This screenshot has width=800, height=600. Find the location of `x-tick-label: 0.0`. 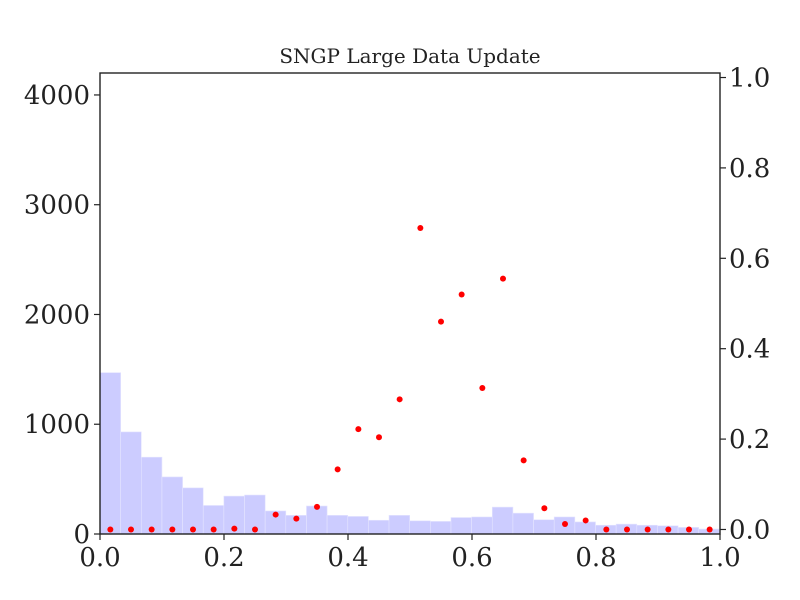

x-tick-label: 0.0 is located at coordinates (99, 558).